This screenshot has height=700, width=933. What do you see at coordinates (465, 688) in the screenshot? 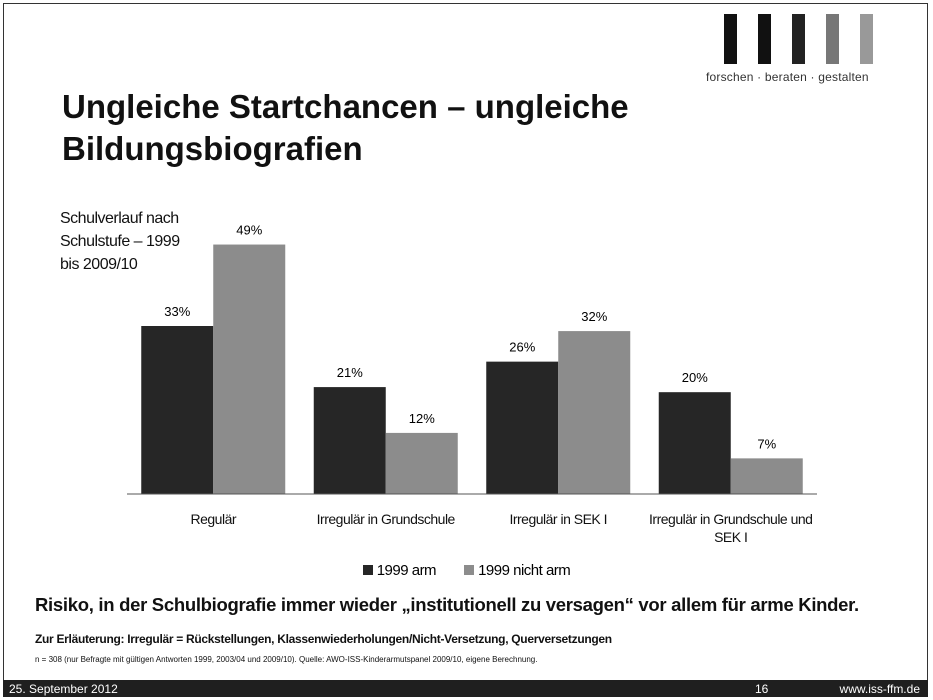
I see `footer: 25. September 2012 16 www.iss-ffm.de` at bounding box center [465, 688].